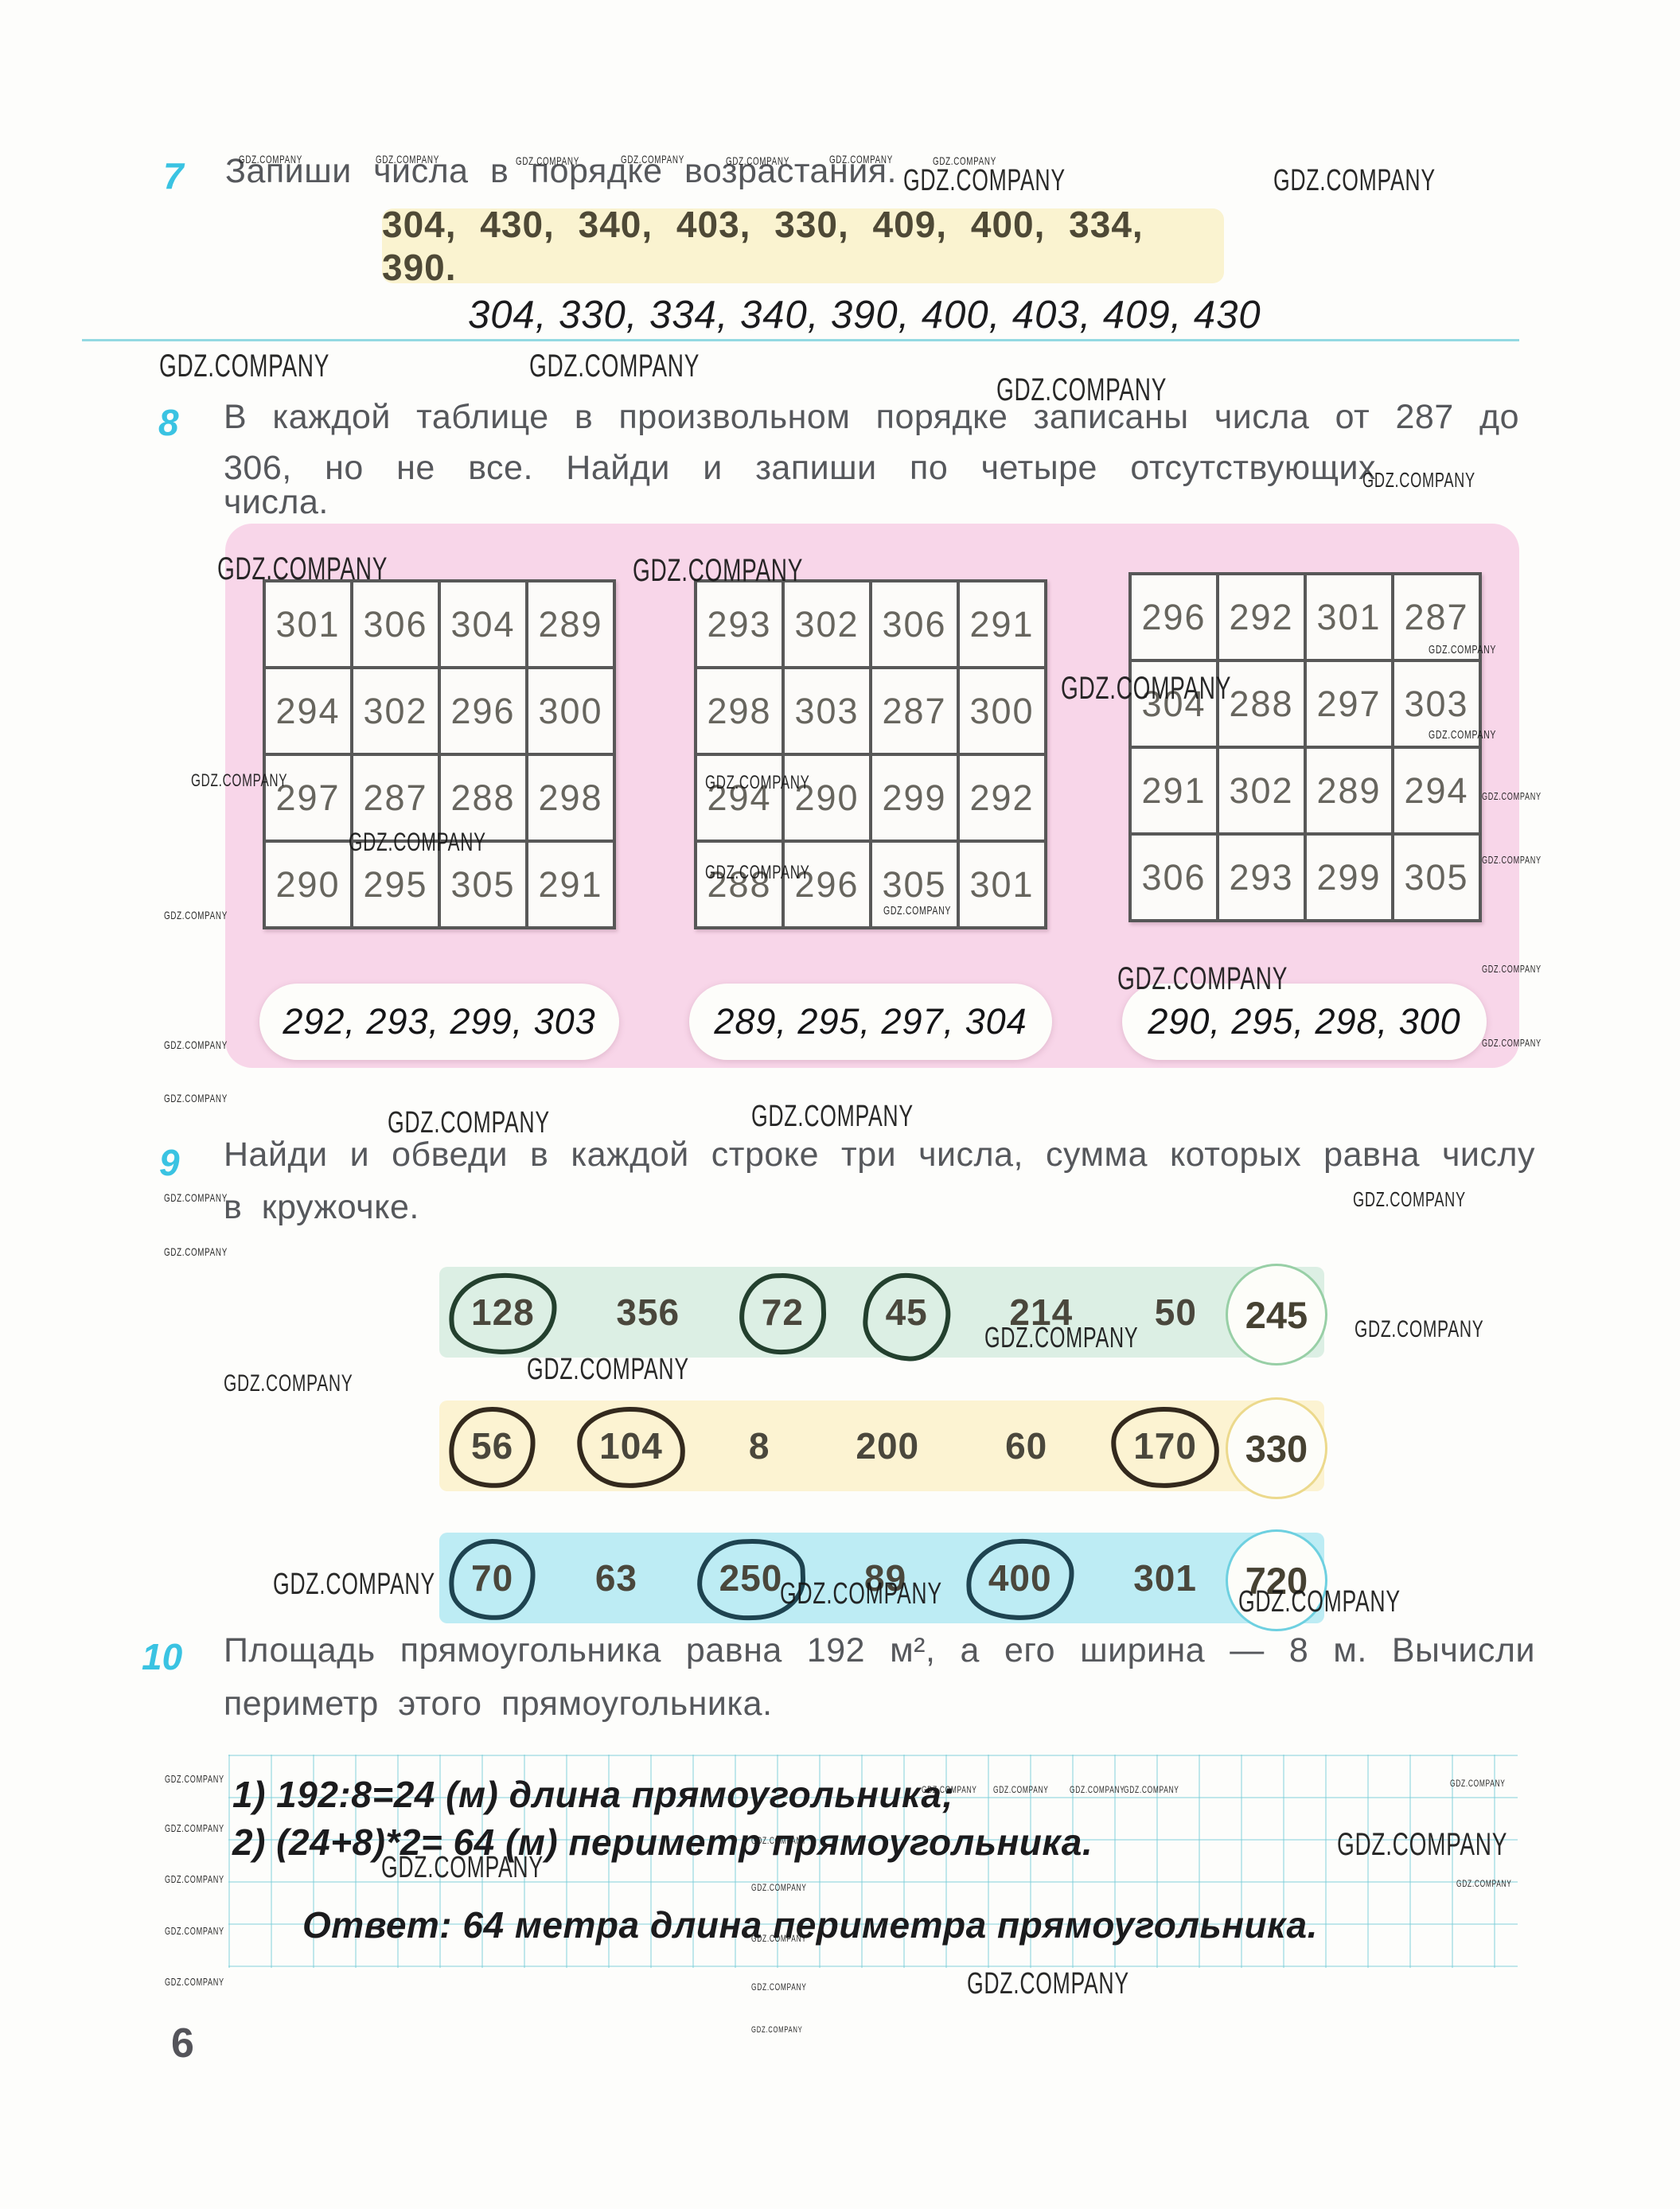 Image resolution: width=1680 pixels, height=2209 pixels. Describe the element at coordinates (1002, 624) in the screenshot. I see `table-cell: 291` at that location.